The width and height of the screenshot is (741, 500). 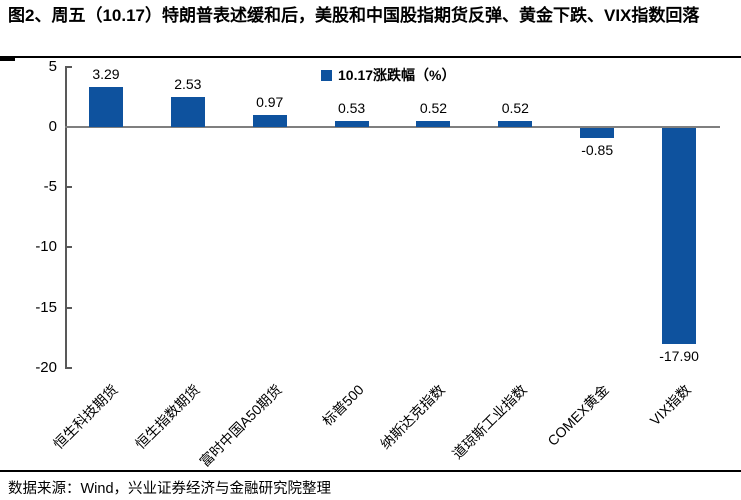 I want to click on zero-baseline, so click(x=392, y=127).